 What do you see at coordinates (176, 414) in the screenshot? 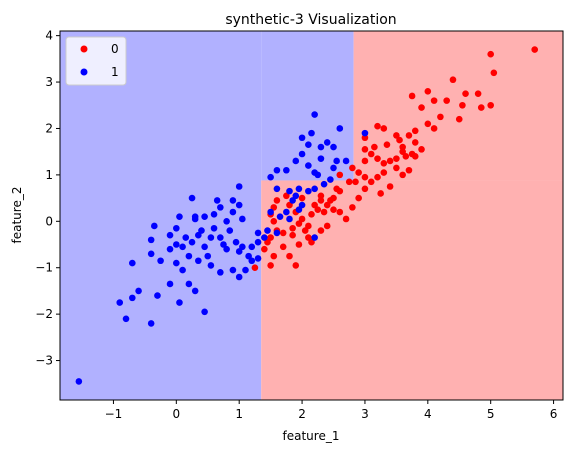
I see `x-tick-label: 0` at bounding box center [176, 414].